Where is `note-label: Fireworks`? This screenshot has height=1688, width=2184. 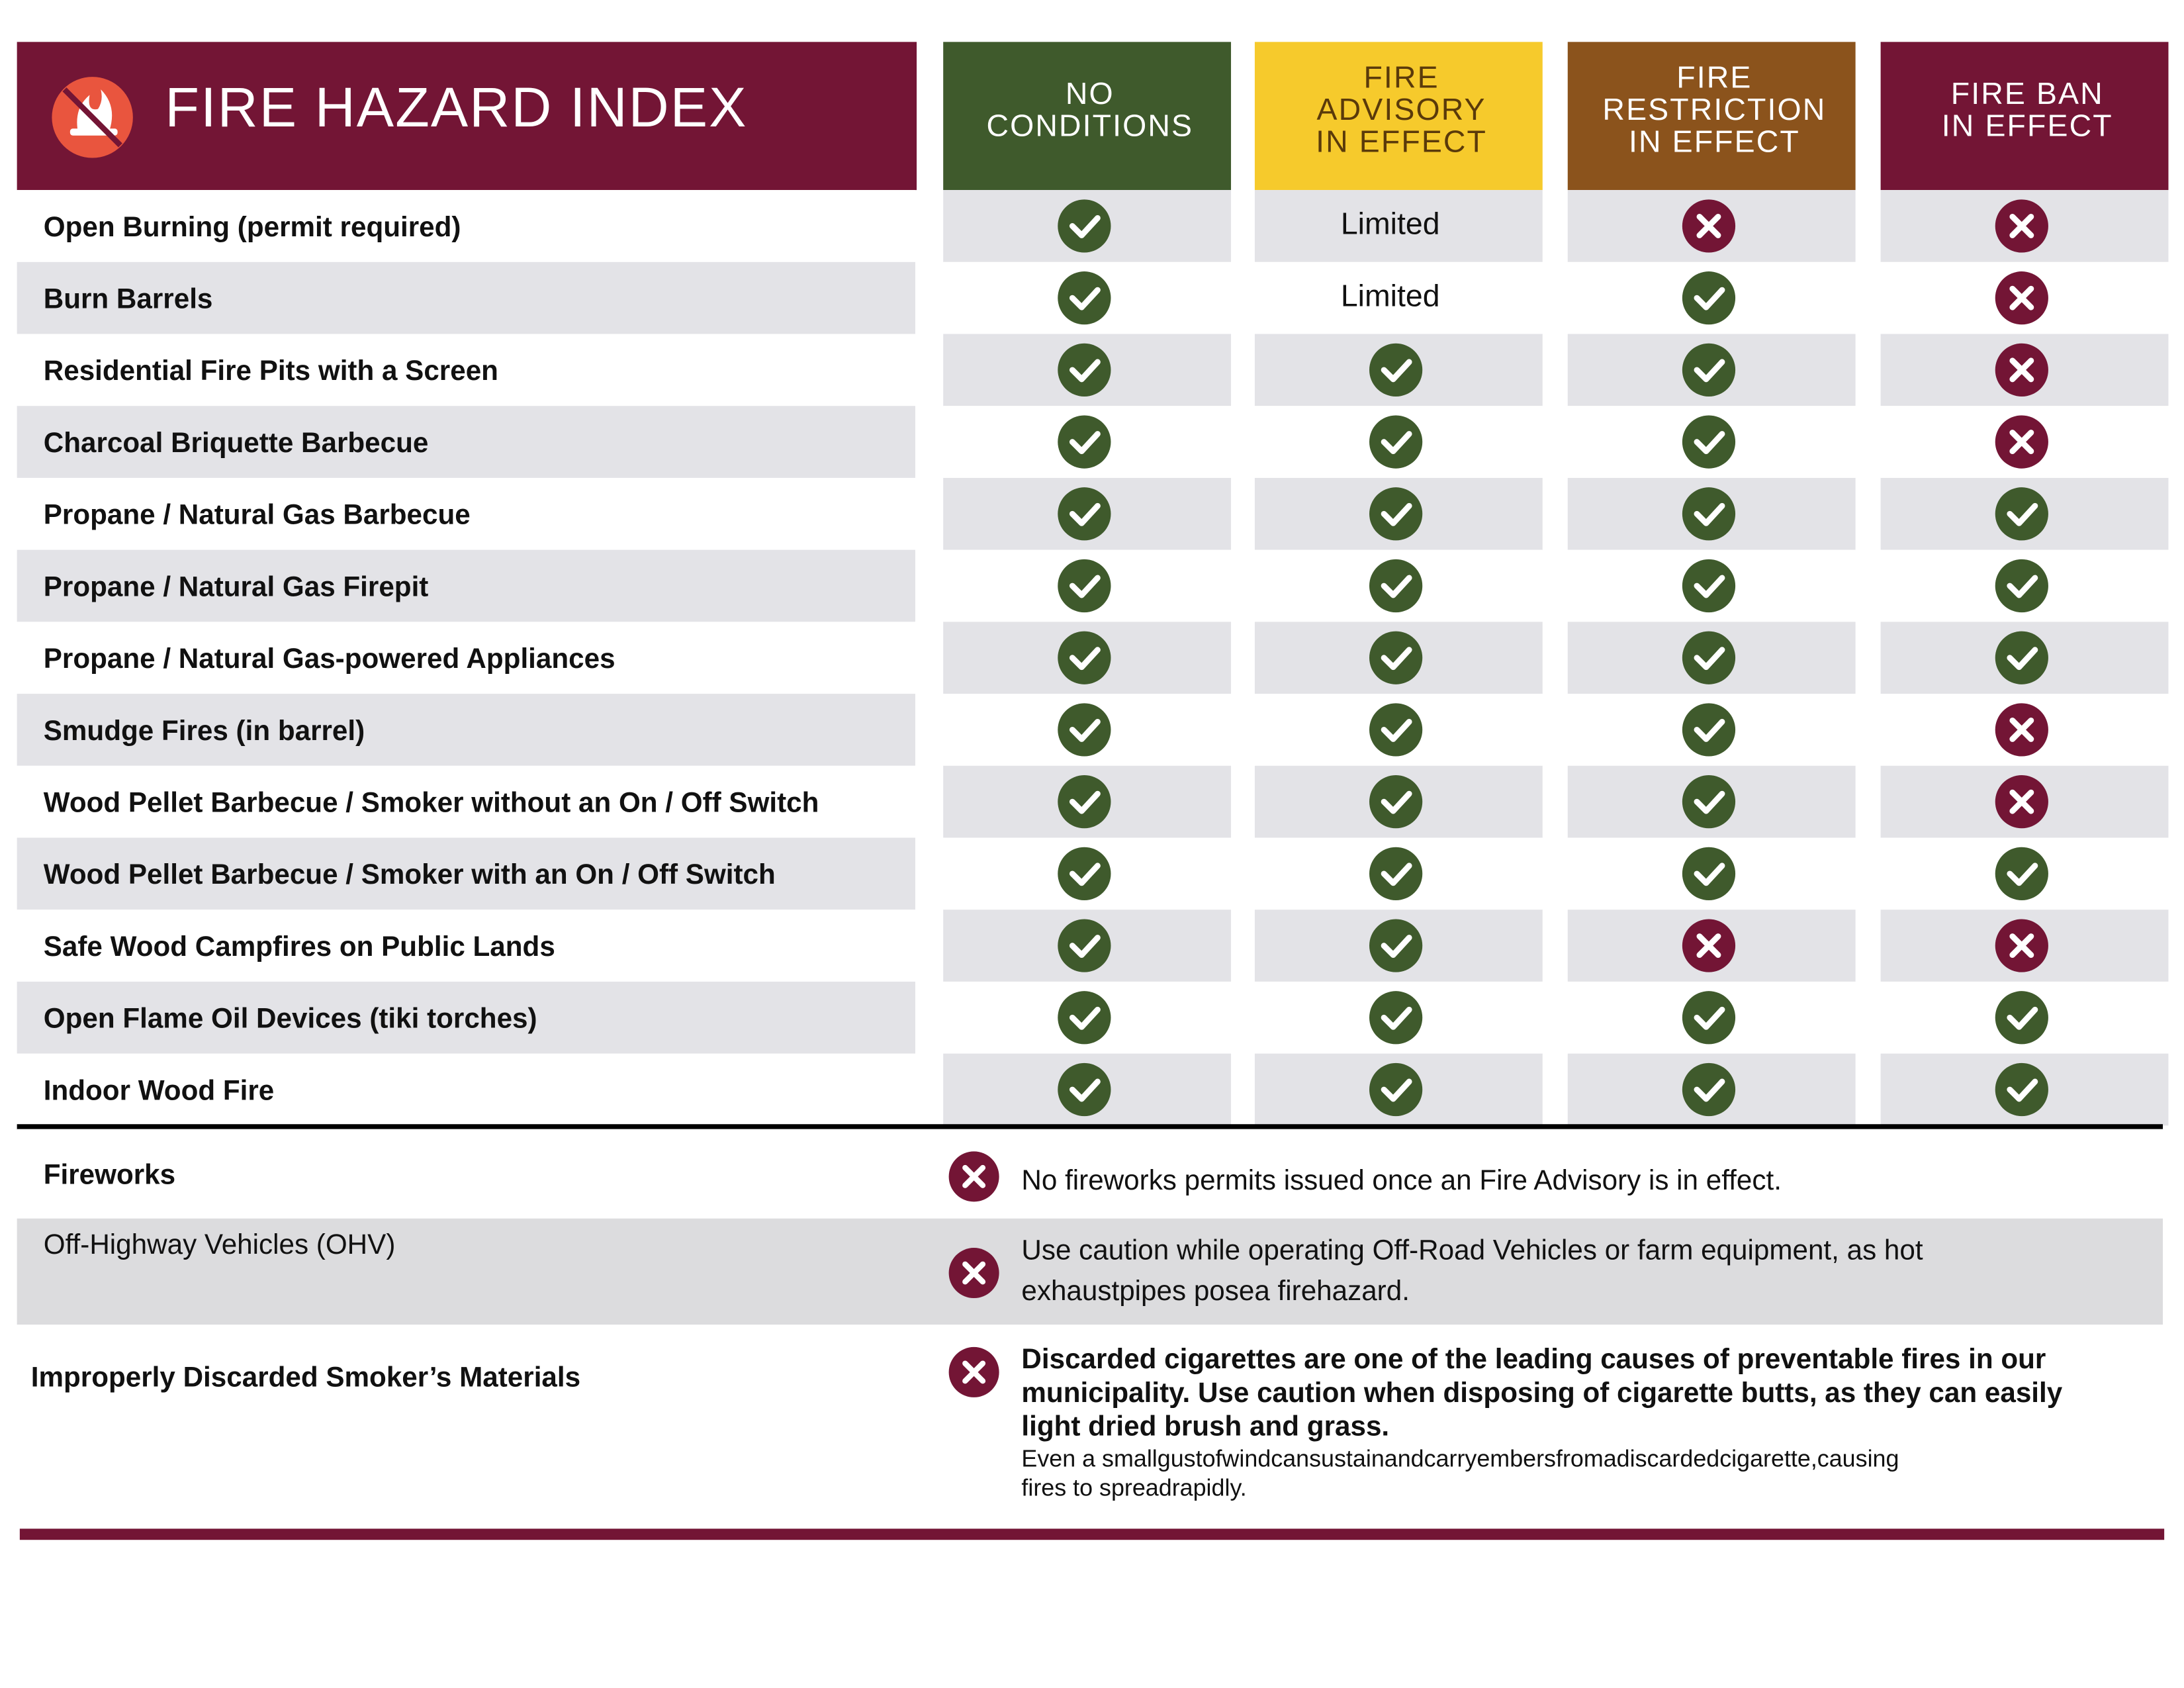
note-label: Fireworks is located at coordinates (109, 1174).